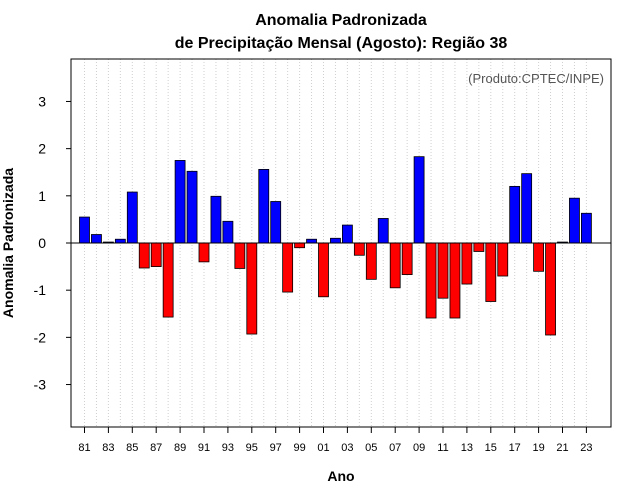  Describe the element at coordinates (467, 263) in the screenshot. I see `bar-2013` at that location.